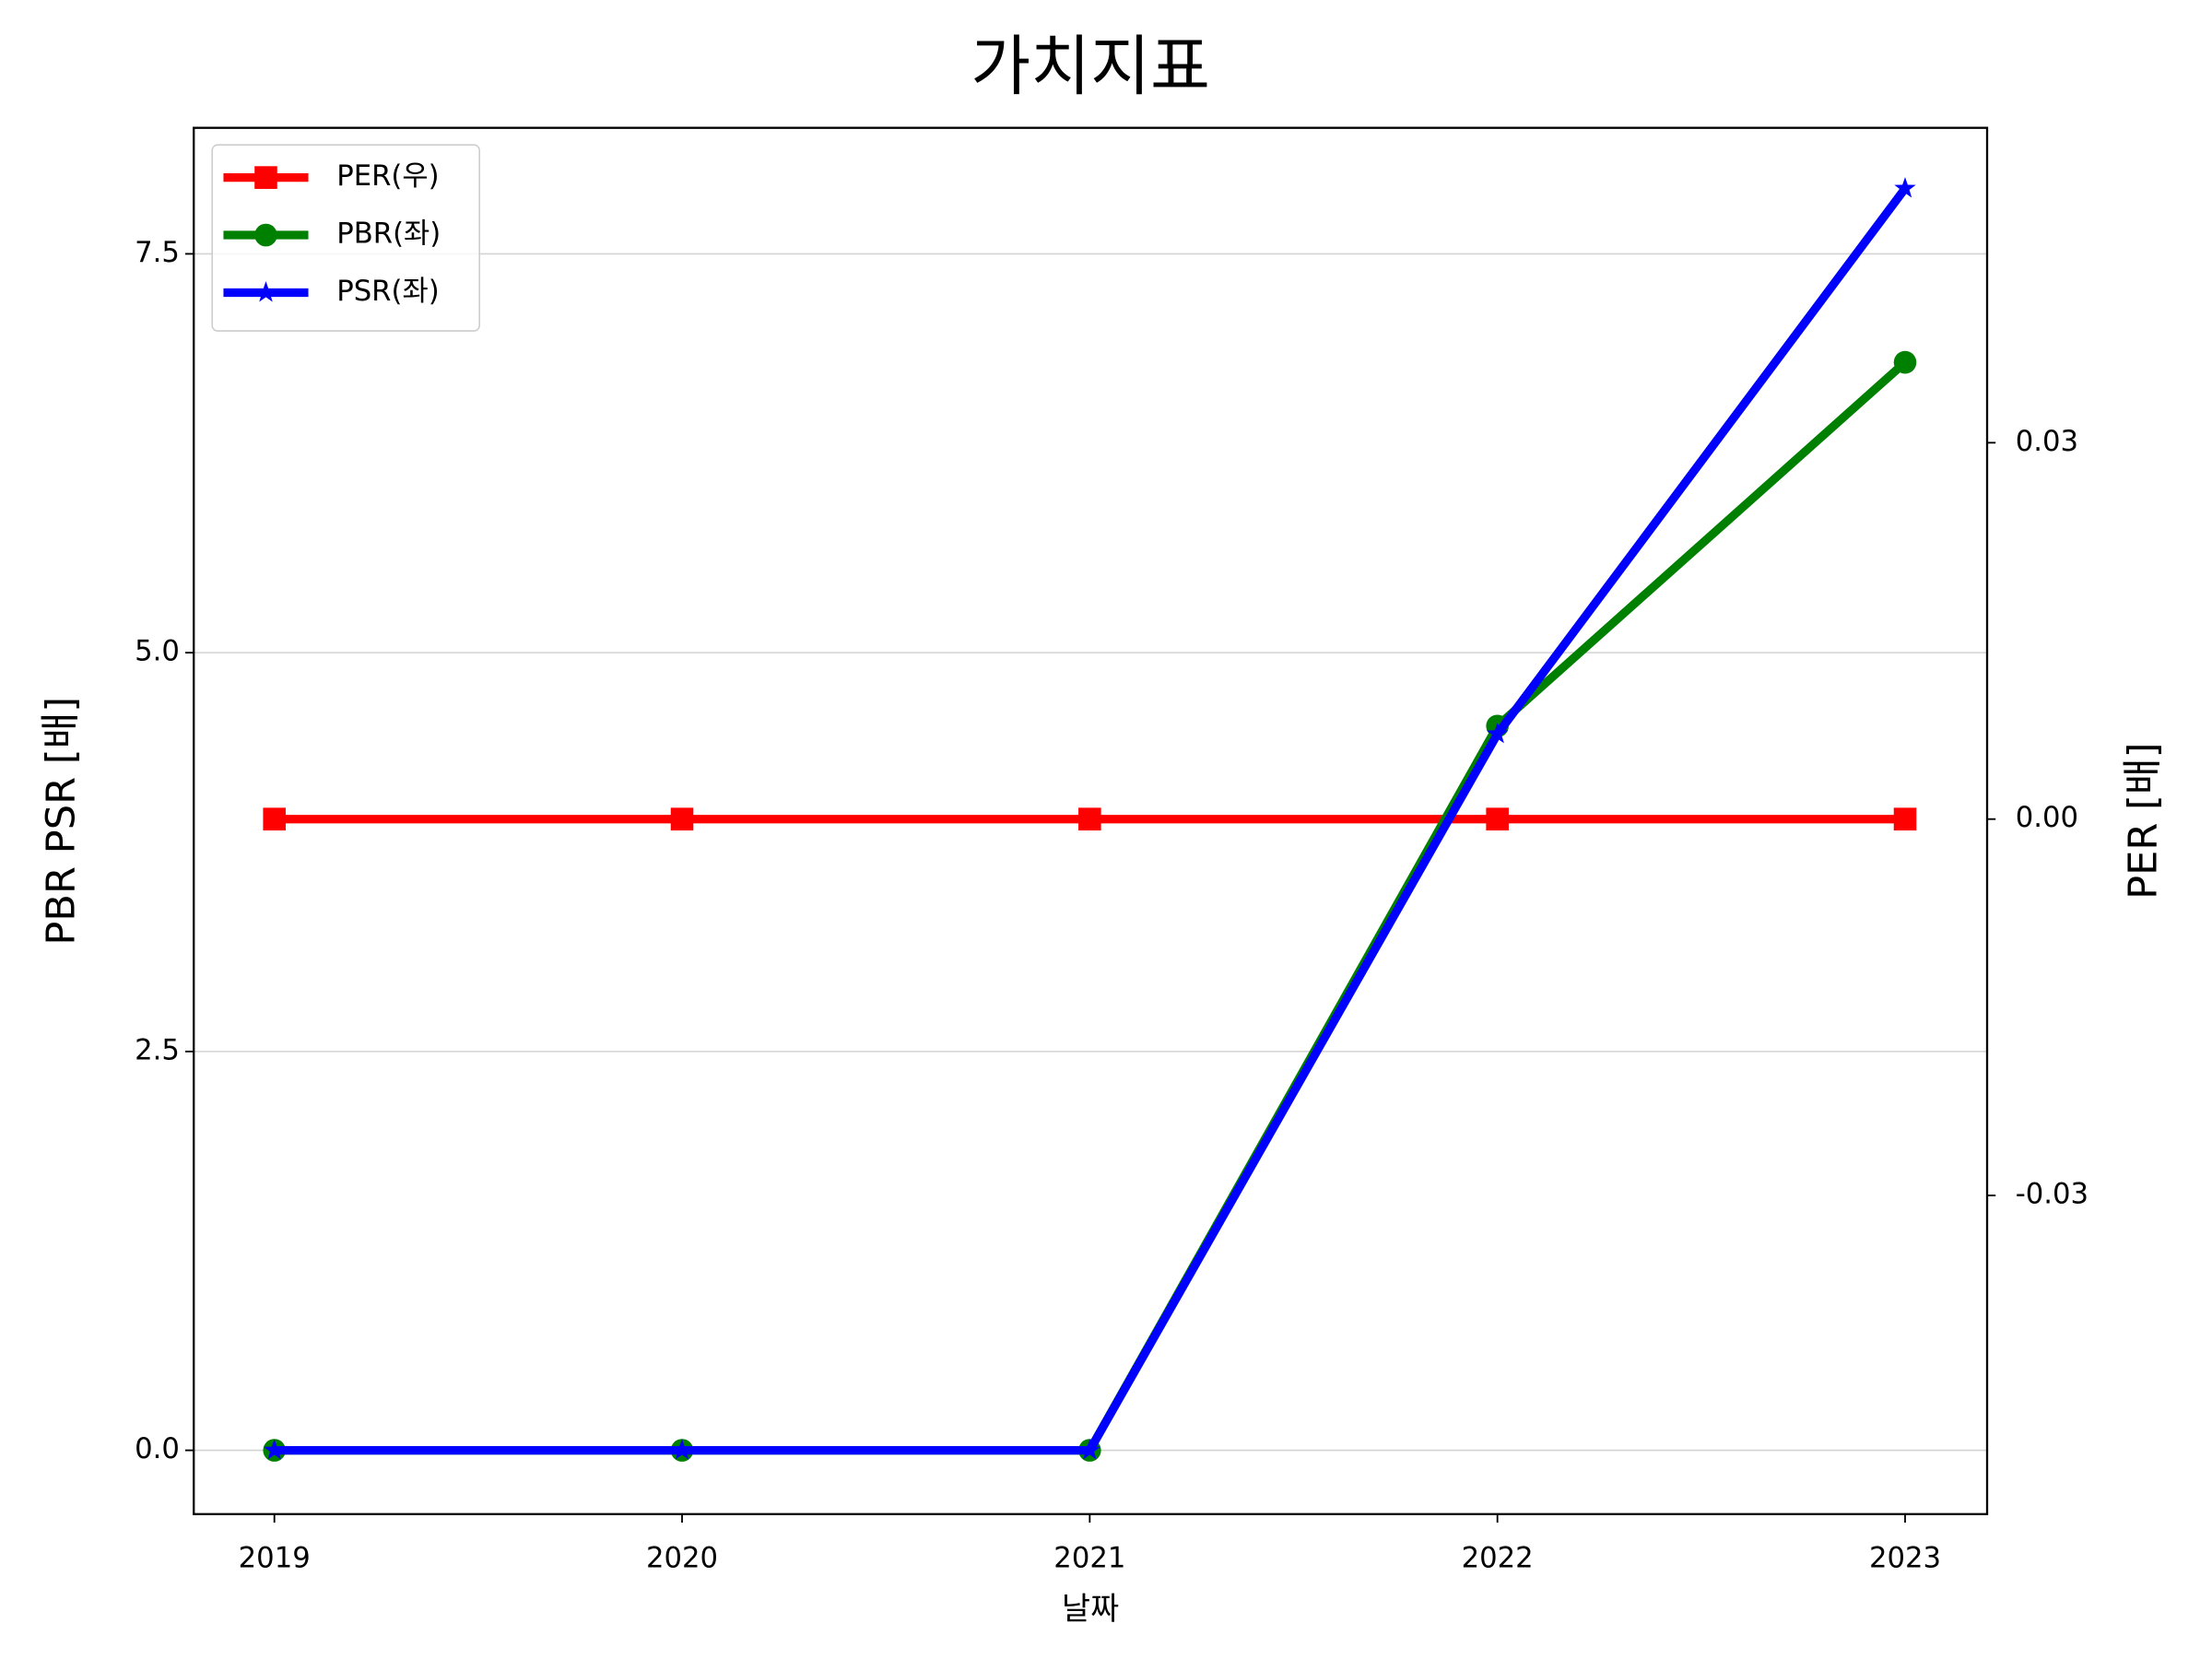 This screenshot has width=2212, height=1659. I want to click on y-axis-label: PBR PSR [배], so click(62, 821).